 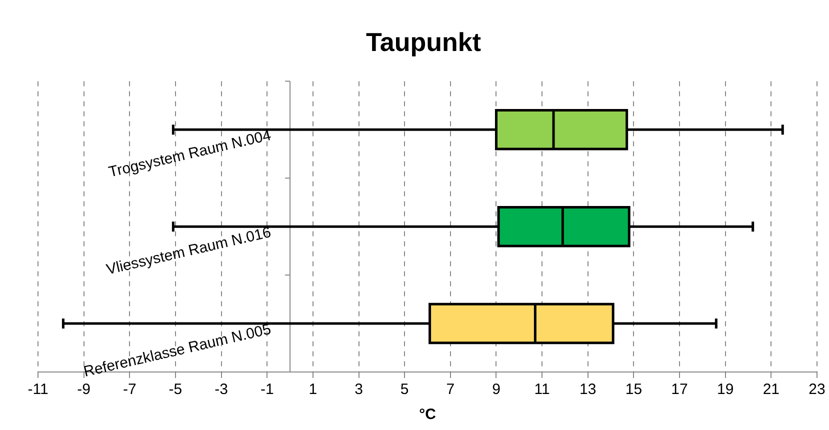 I want to click on x-tick-label: 19, so click(x=725, y=389).